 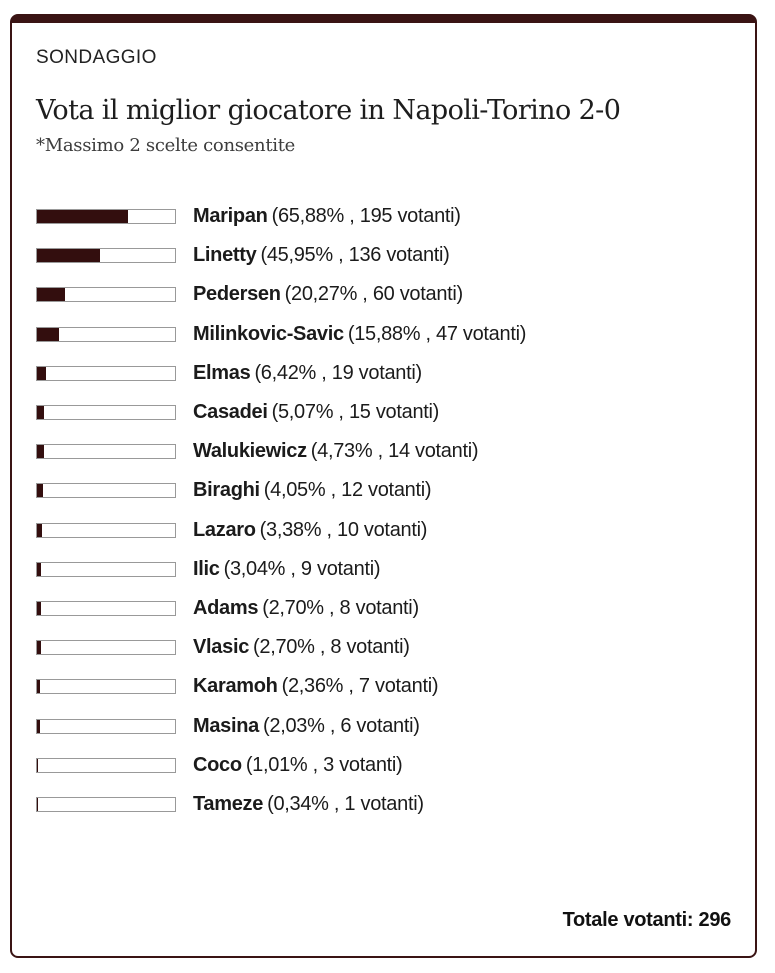 I want to click on poll-option-label: Pedersen (20,27% , 60 votanti), so click(x=328, y=294).